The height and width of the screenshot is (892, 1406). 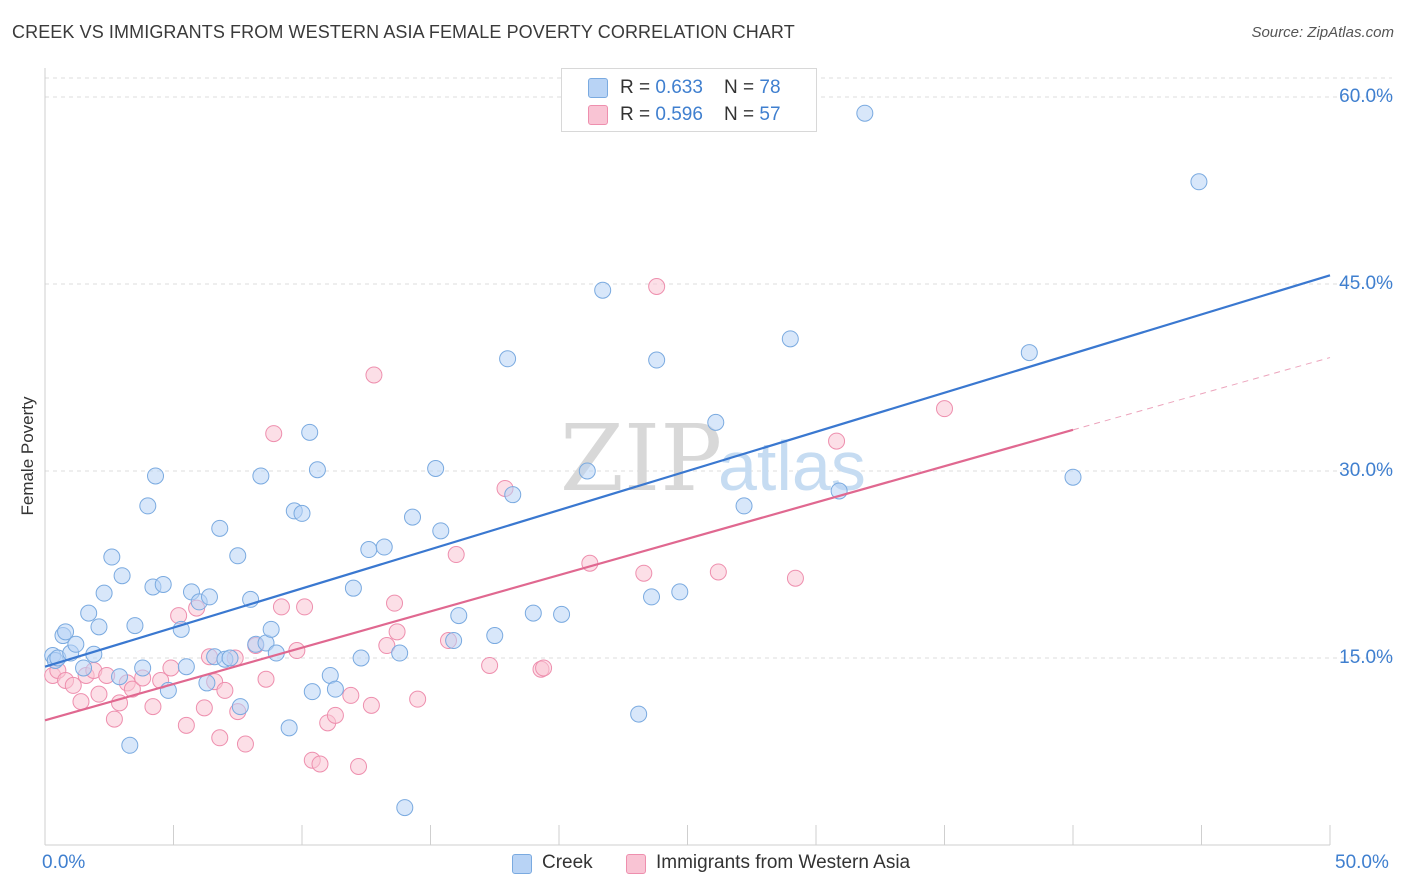 What do you see at coordinates (1362, 862) in the screenshot?
I see `x-tick-max: 50.0%` at bounding box center [1362, 862].